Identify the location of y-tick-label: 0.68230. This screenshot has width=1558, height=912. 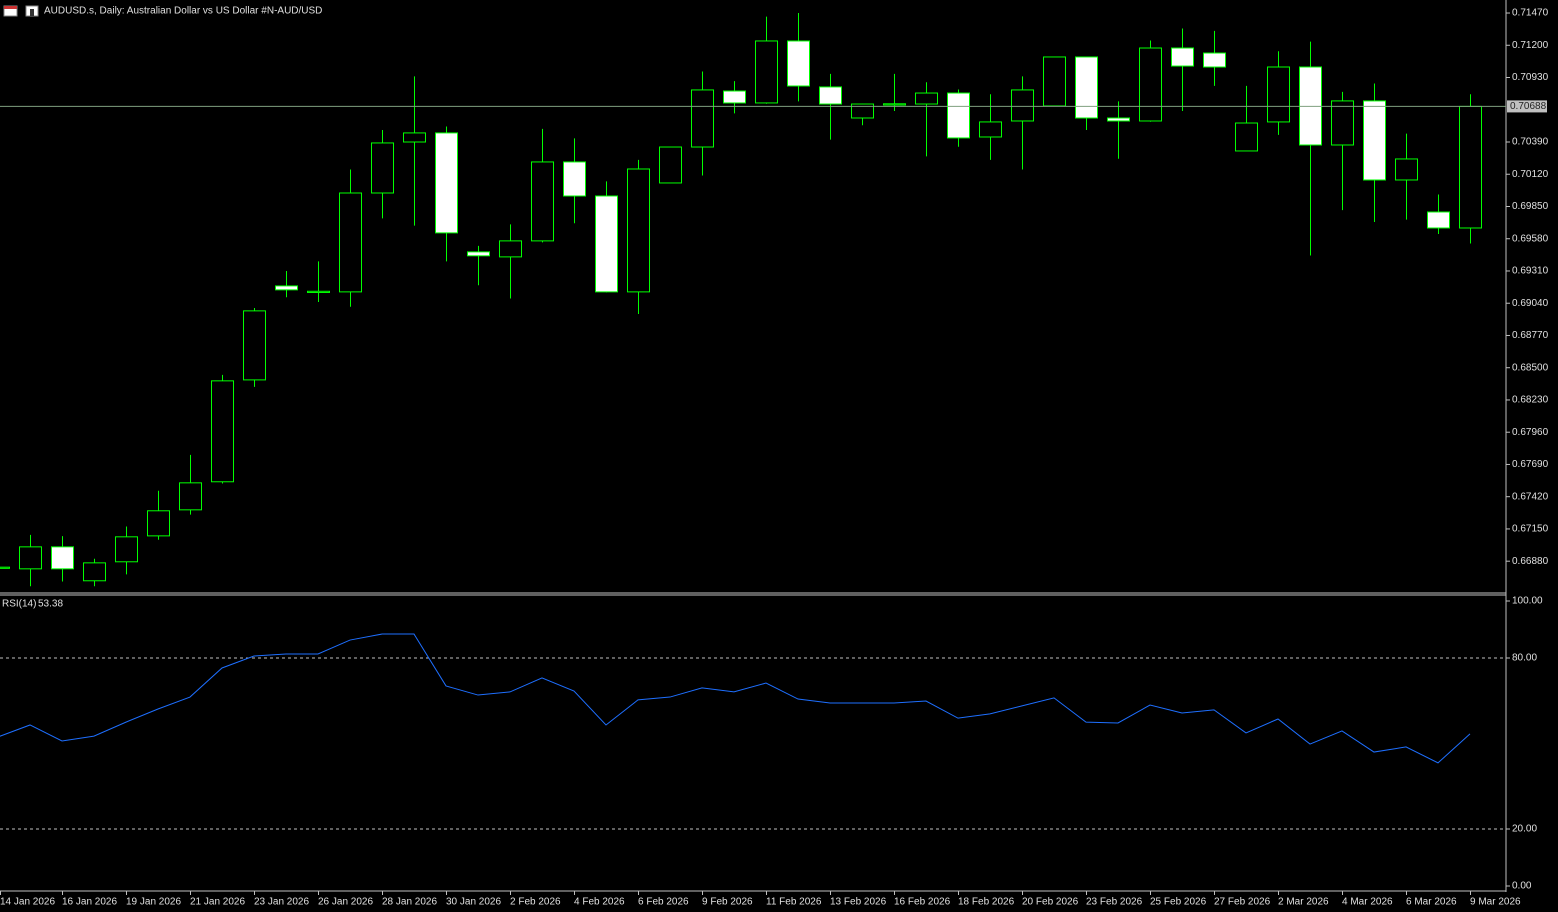
(1530, 400).